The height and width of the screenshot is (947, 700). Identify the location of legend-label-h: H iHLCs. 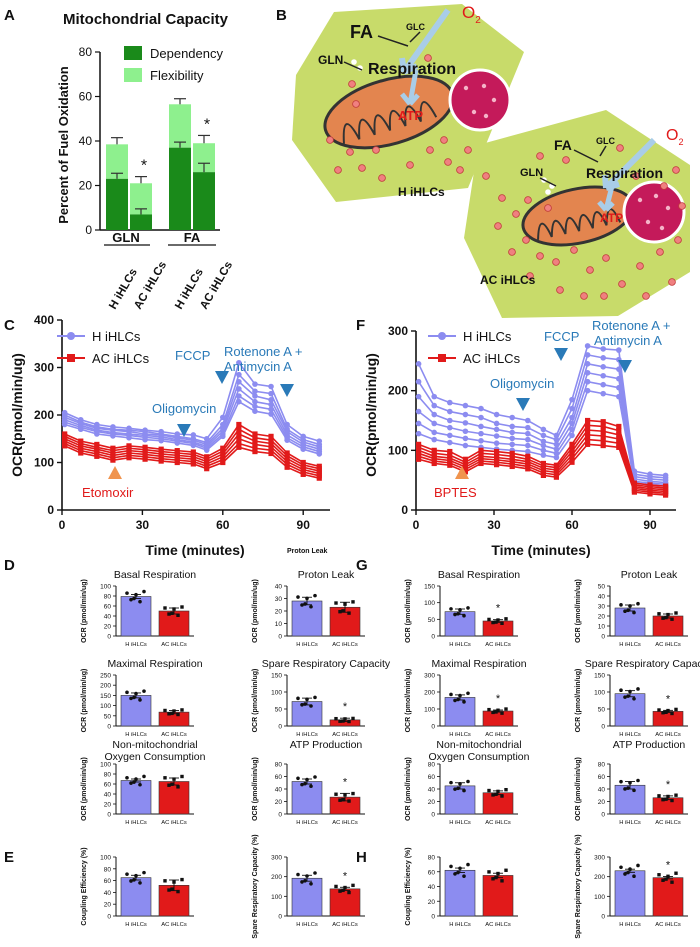
(116, 336).